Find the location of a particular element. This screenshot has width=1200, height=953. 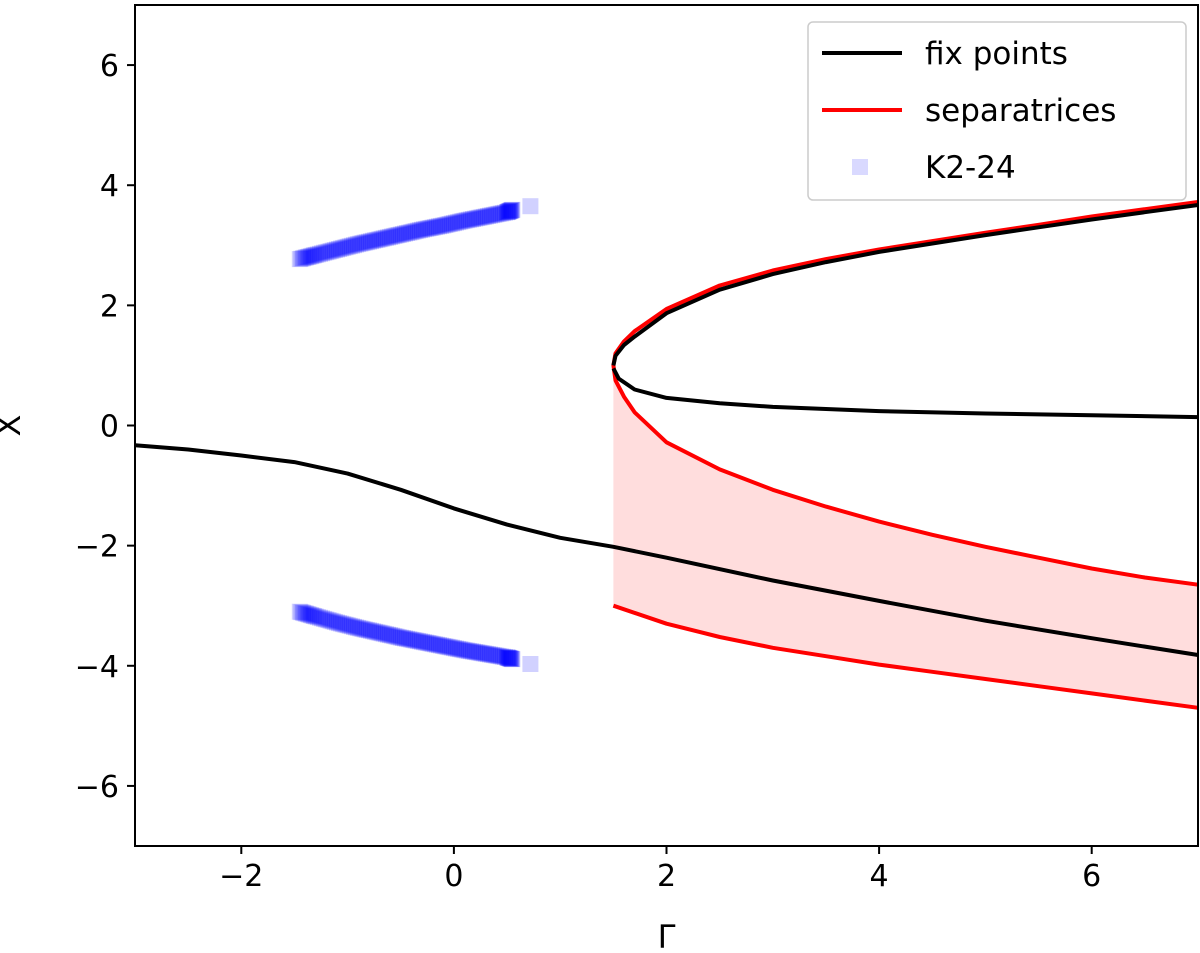

legend-k2-24-label: K2-24 is located at coordinates (970, 168).